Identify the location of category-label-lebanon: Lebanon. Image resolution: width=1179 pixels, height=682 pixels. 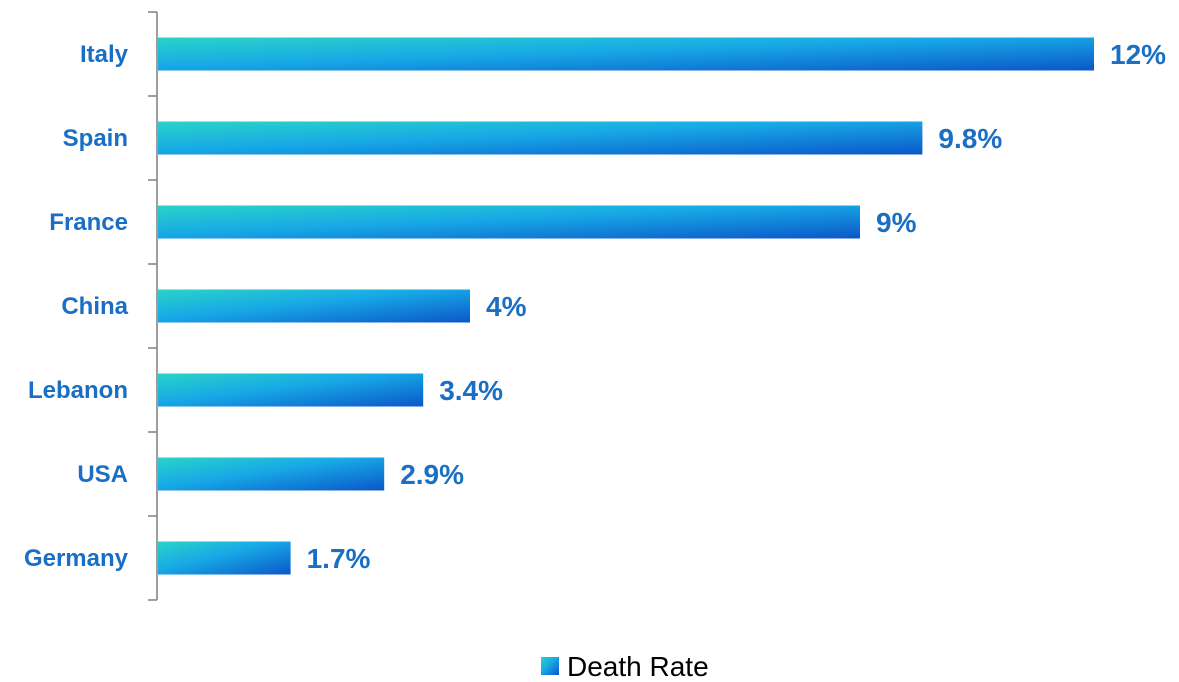
(78, 390).